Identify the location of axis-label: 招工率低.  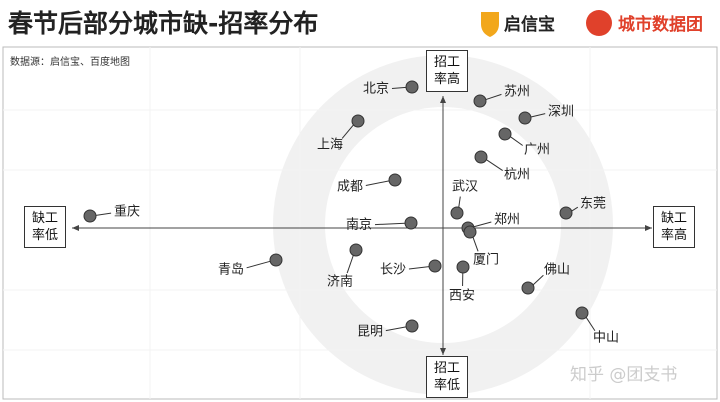
(447, 377).